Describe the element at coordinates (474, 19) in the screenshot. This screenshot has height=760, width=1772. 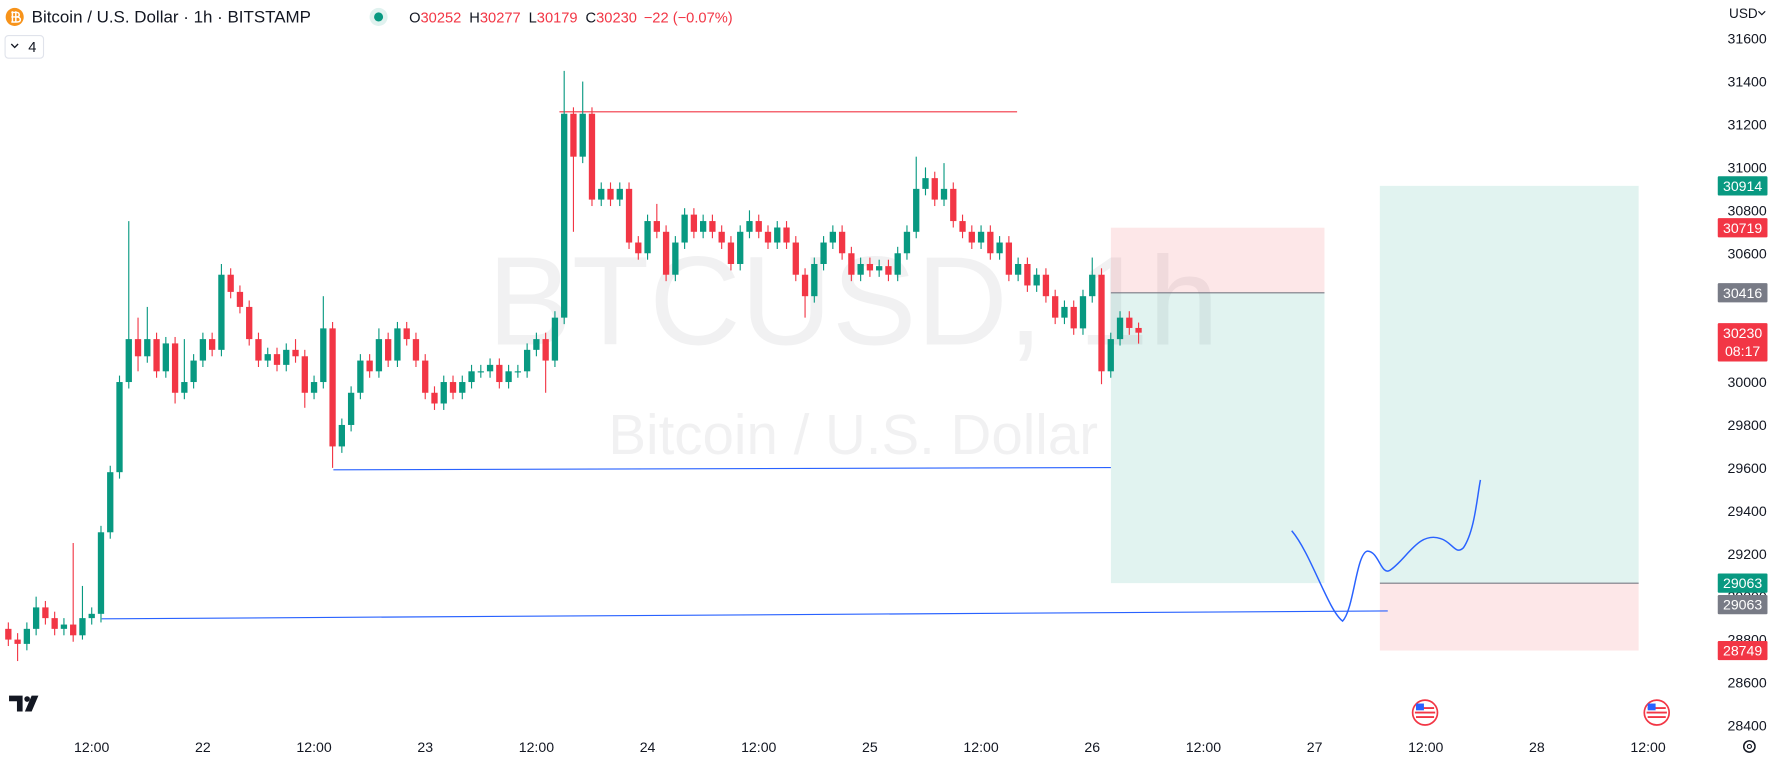
I see `ohlc-label: H` at that location.